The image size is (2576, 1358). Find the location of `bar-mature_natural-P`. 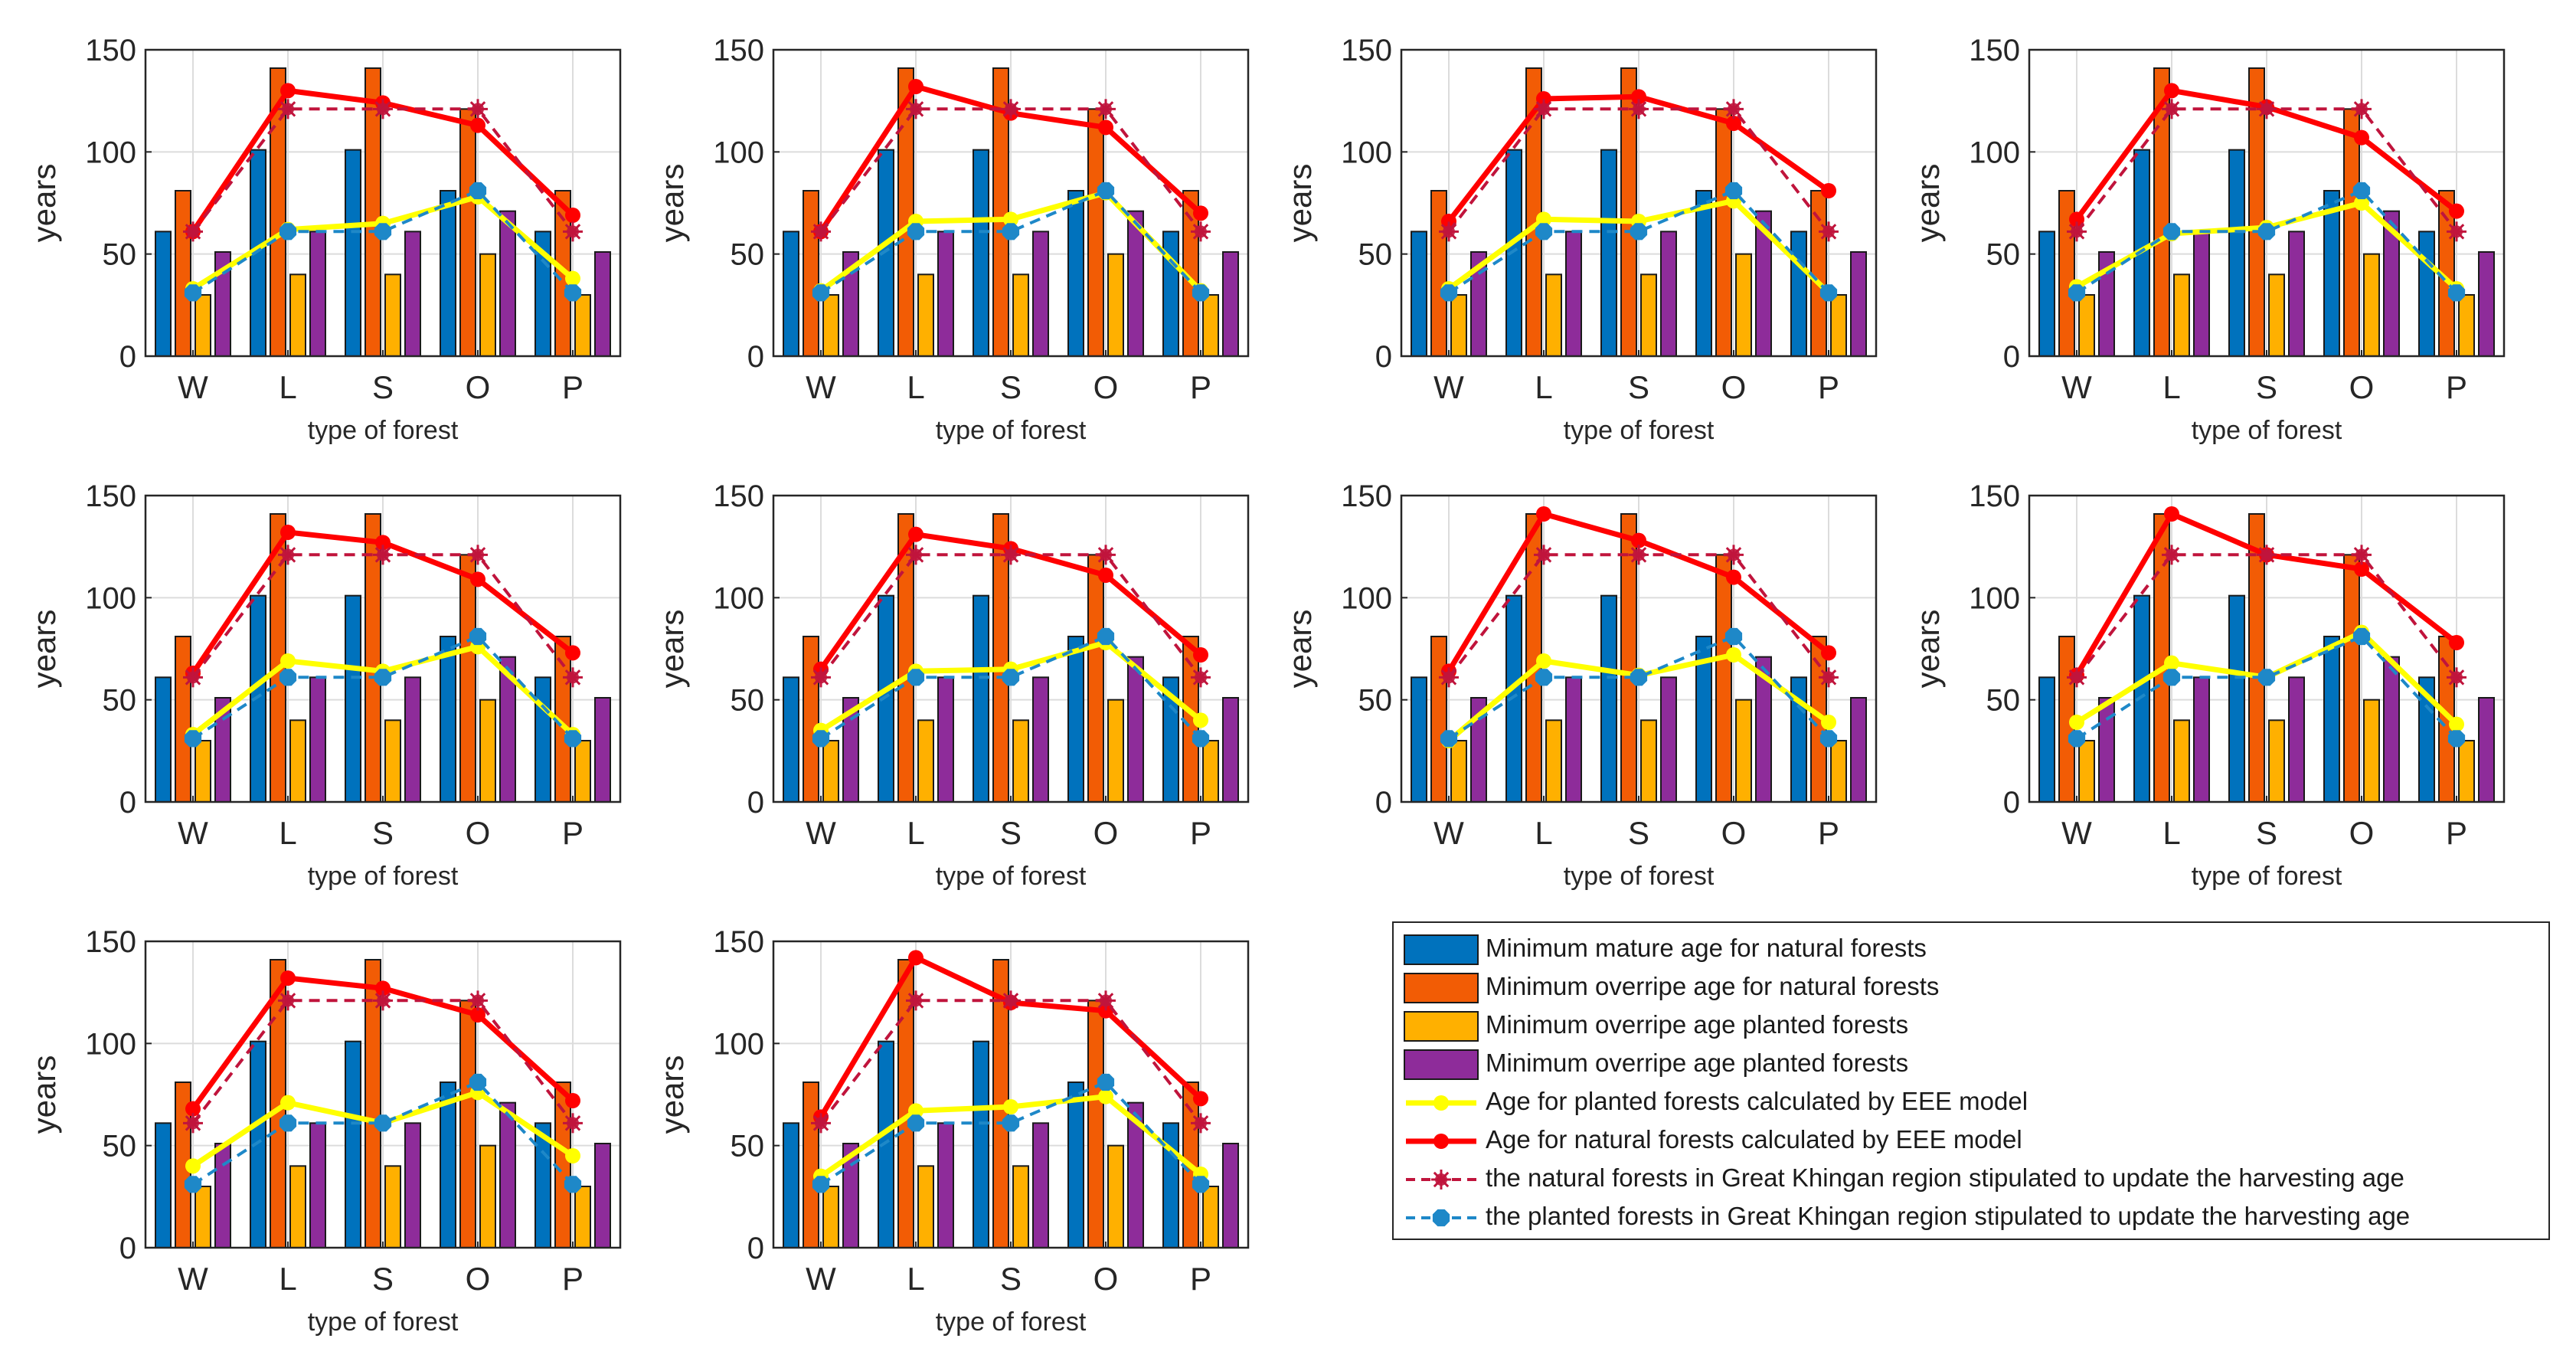

bar-mature_natural-P is located at coordinates (2426, 294).